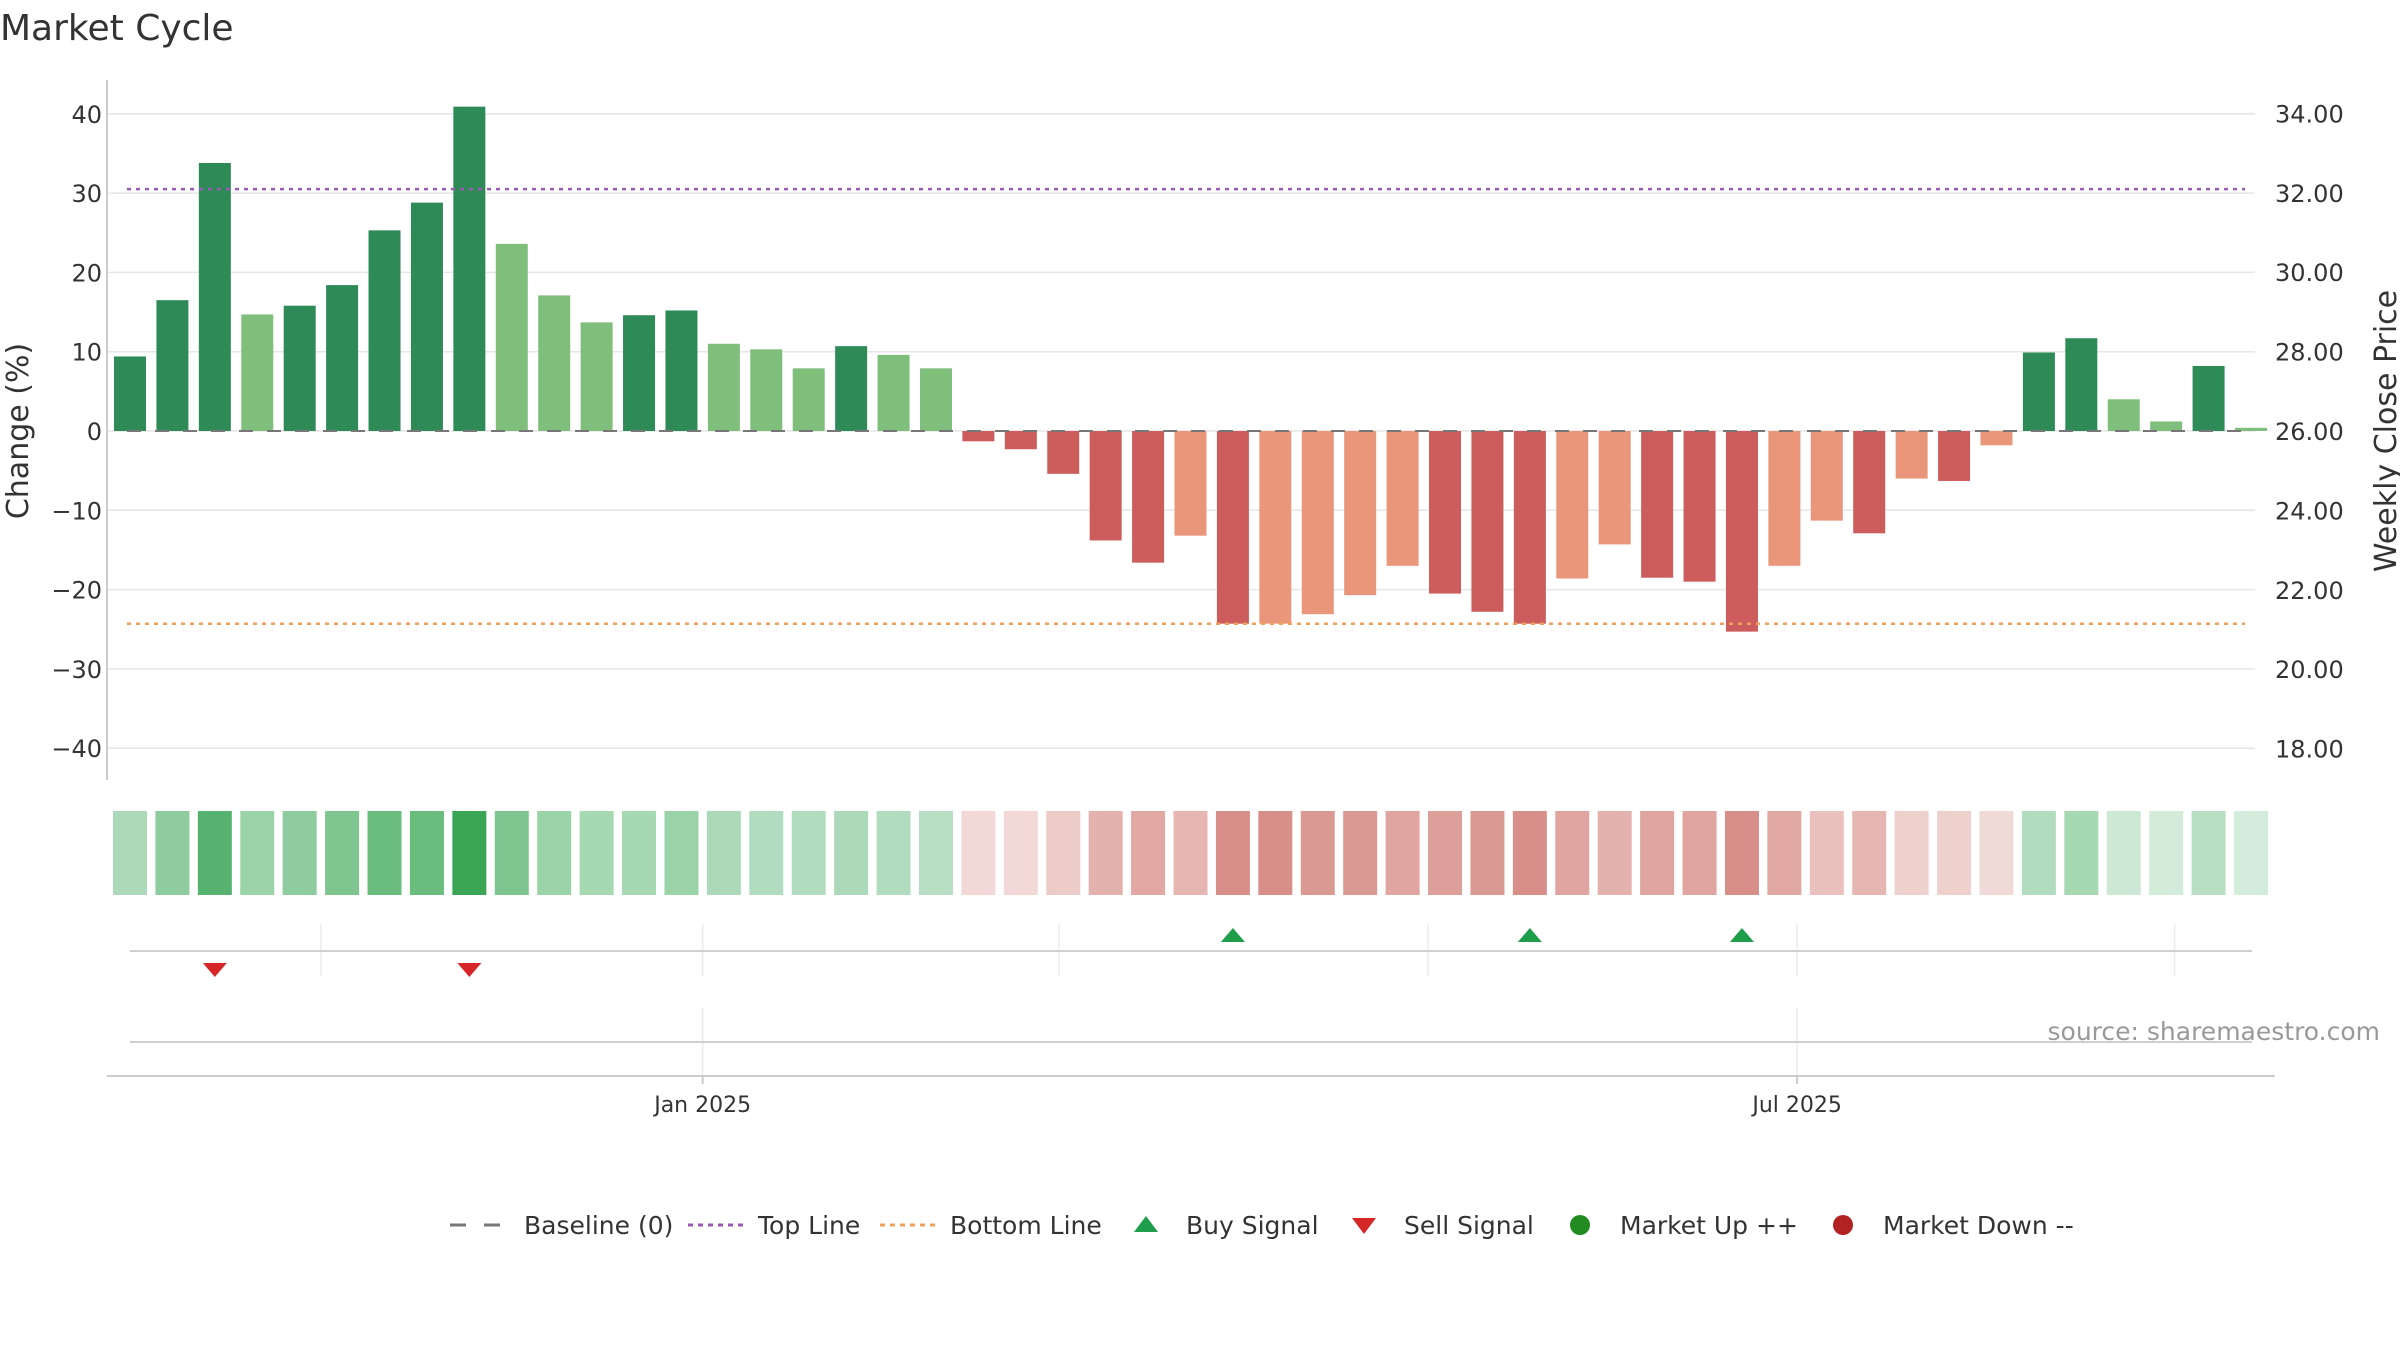  Describe the element at coordinates (94, 432) in the screenshot. I see `y-tick-label: 0` at that location.